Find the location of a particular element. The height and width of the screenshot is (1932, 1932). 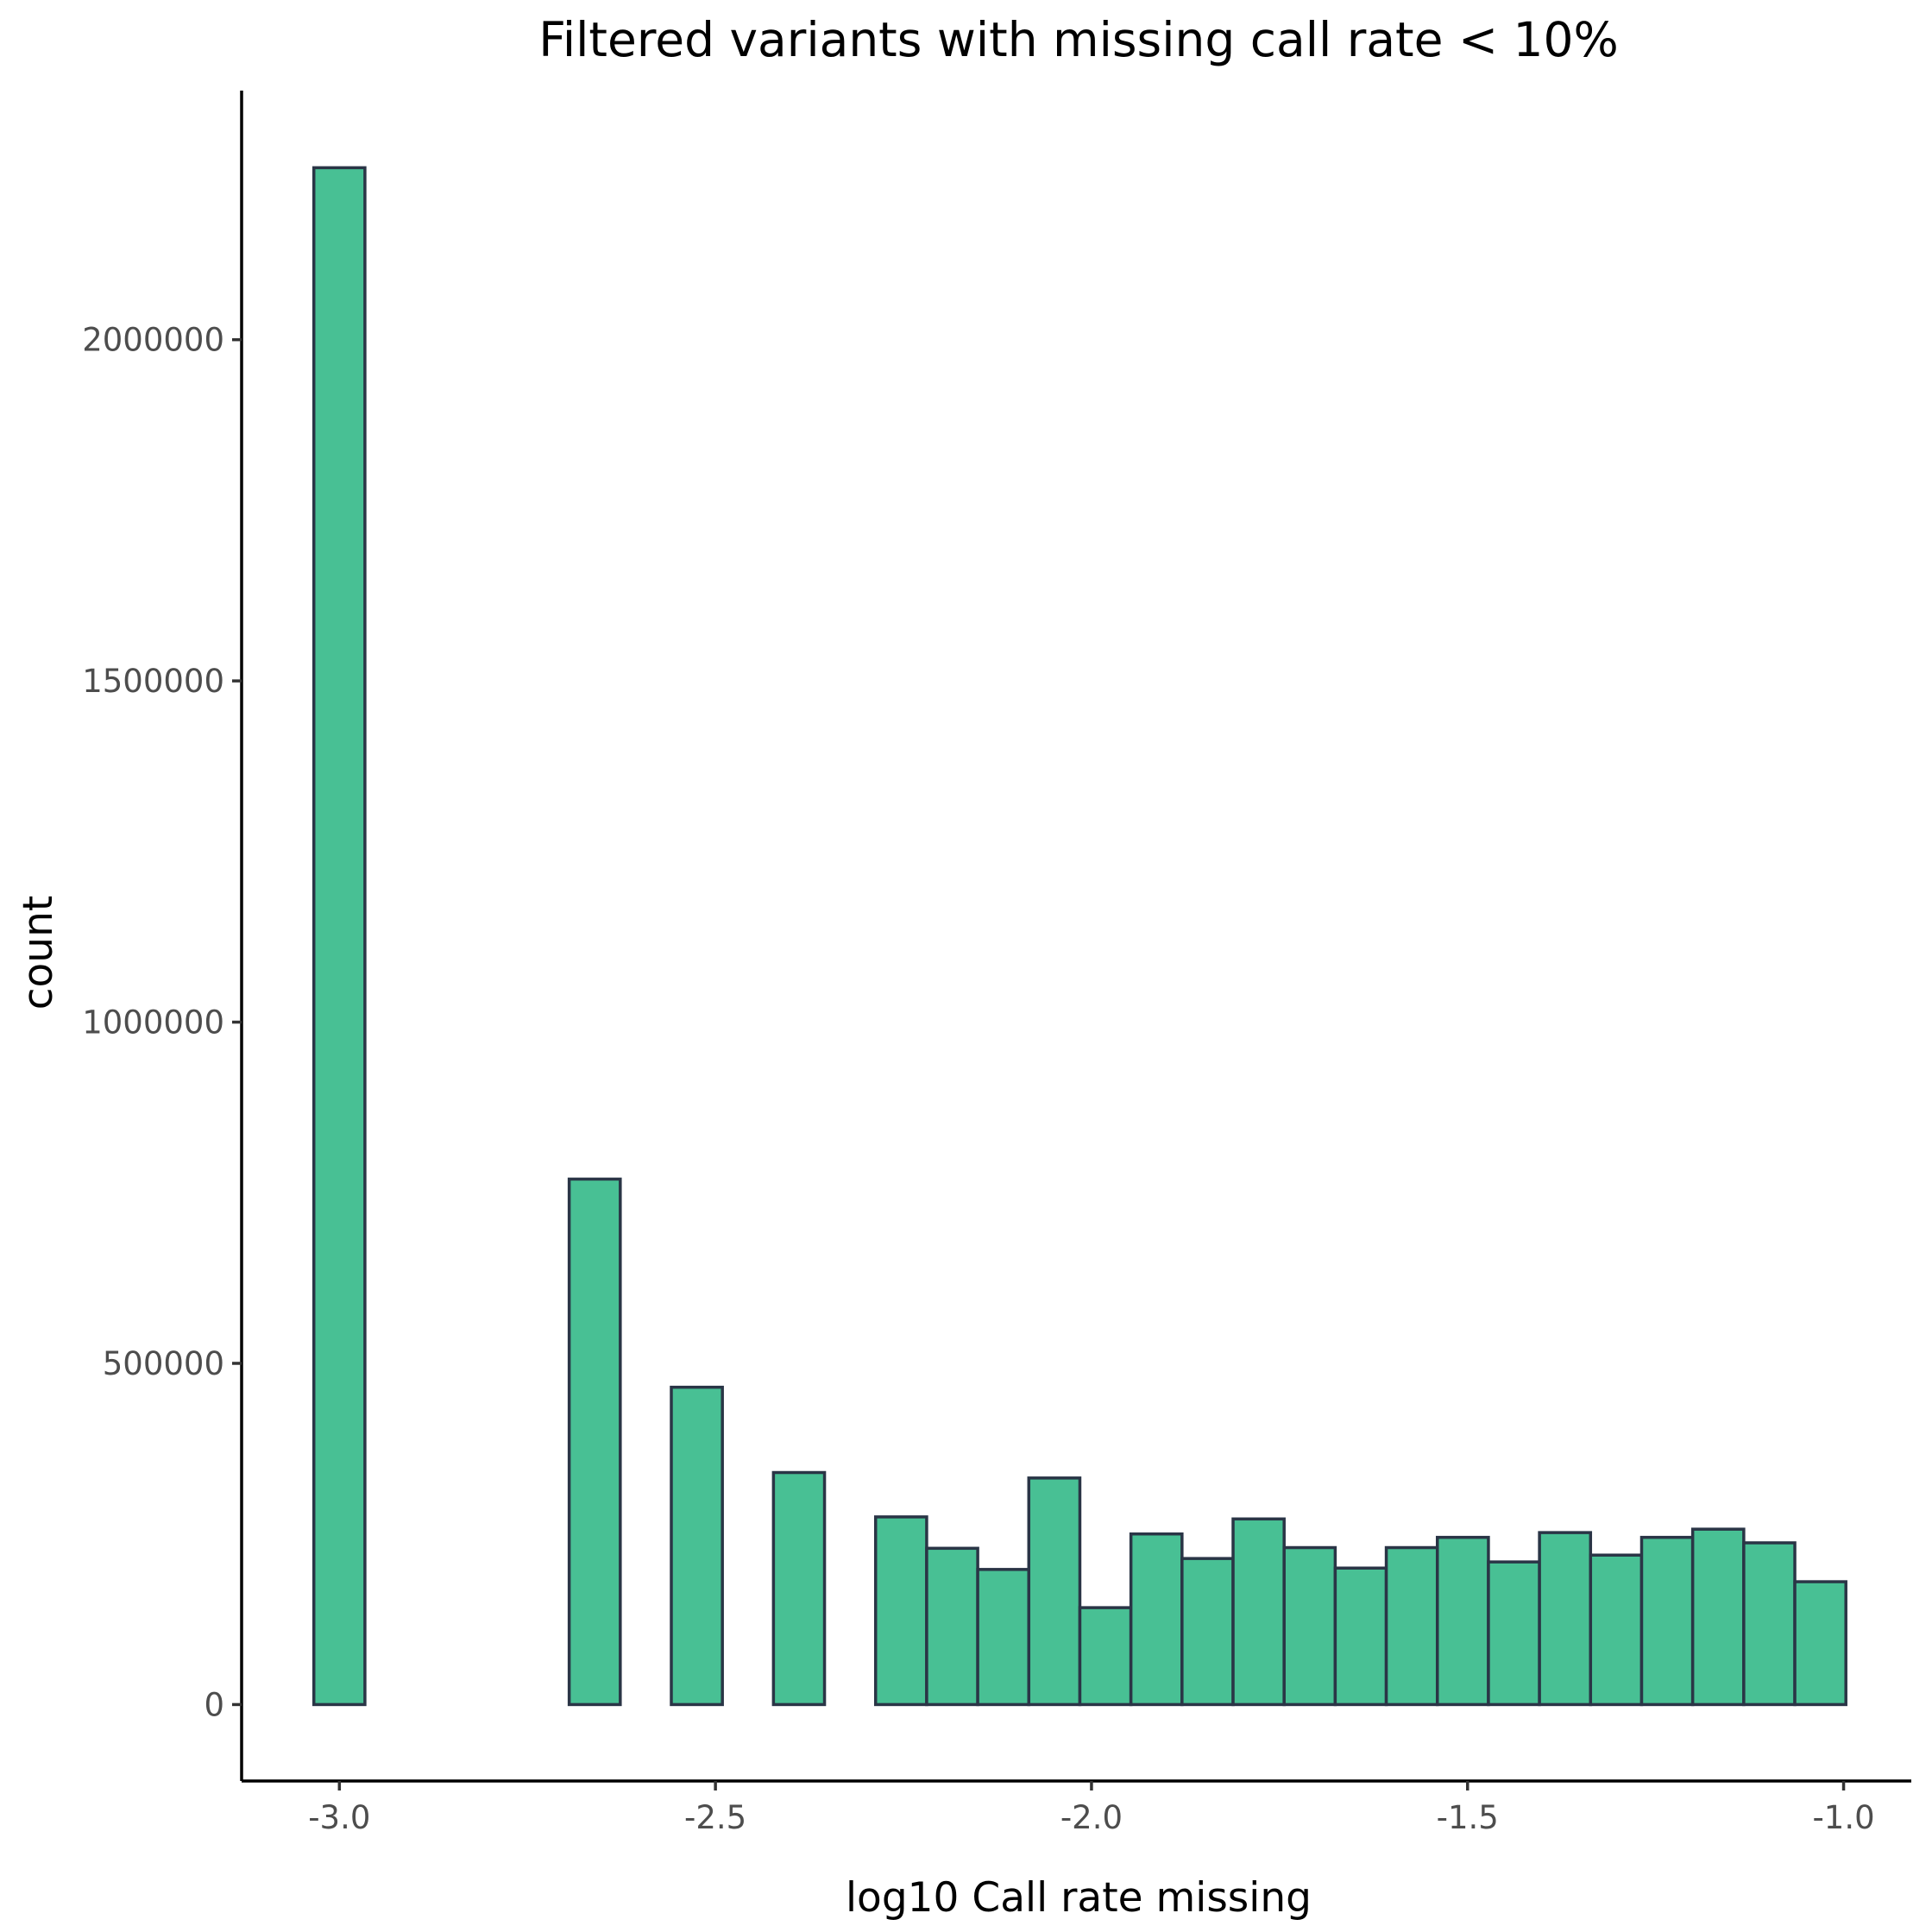

y-tick-label: 0 is located at coordinates (214, 1704).